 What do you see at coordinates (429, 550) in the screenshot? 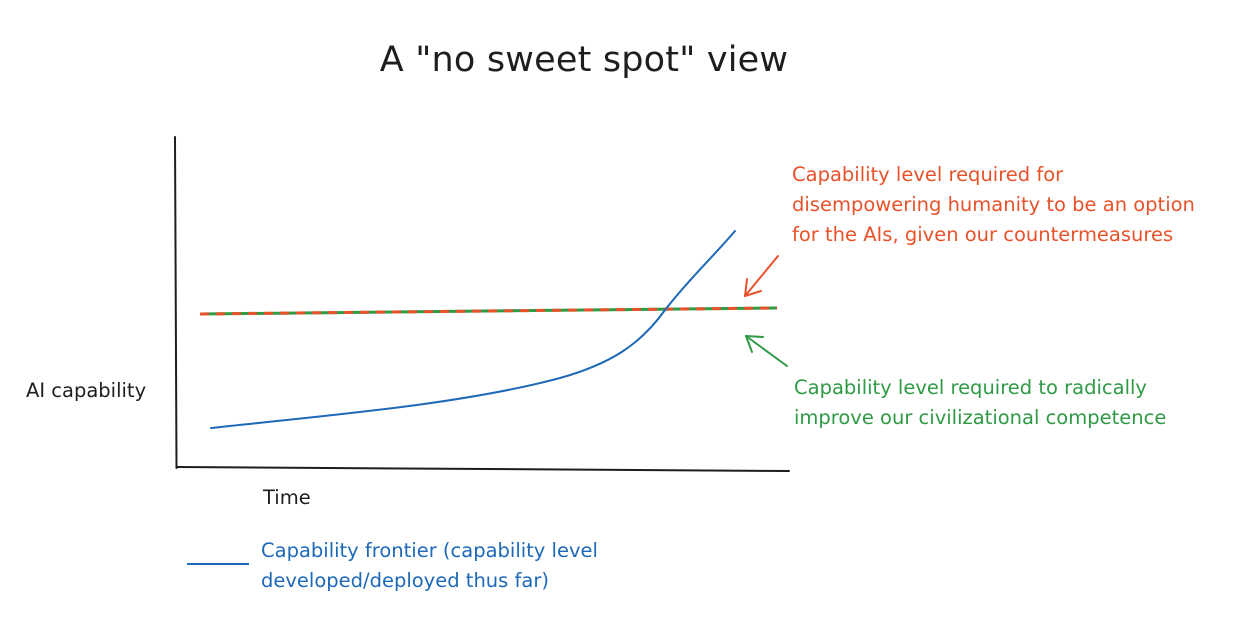
I see `legend-line: Capability frontier (capability level` at bounding box center [429, 550].